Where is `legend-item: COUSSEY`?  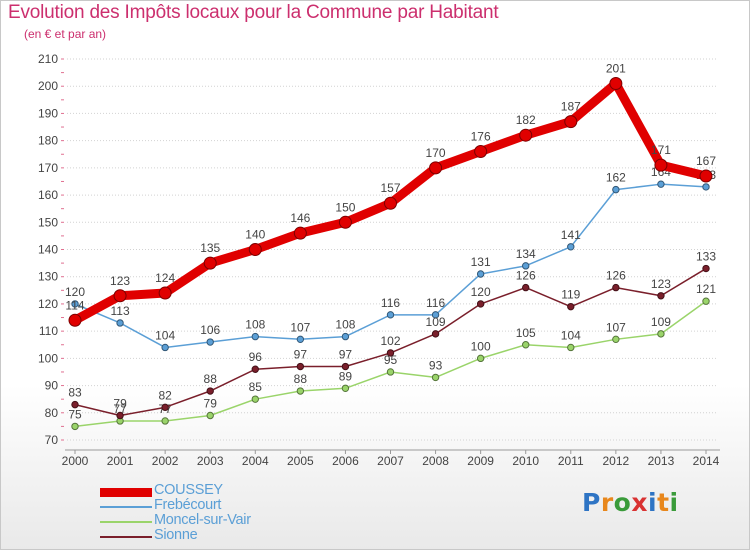
legend-item: COUSSEY is located at coordinates (230, 490).